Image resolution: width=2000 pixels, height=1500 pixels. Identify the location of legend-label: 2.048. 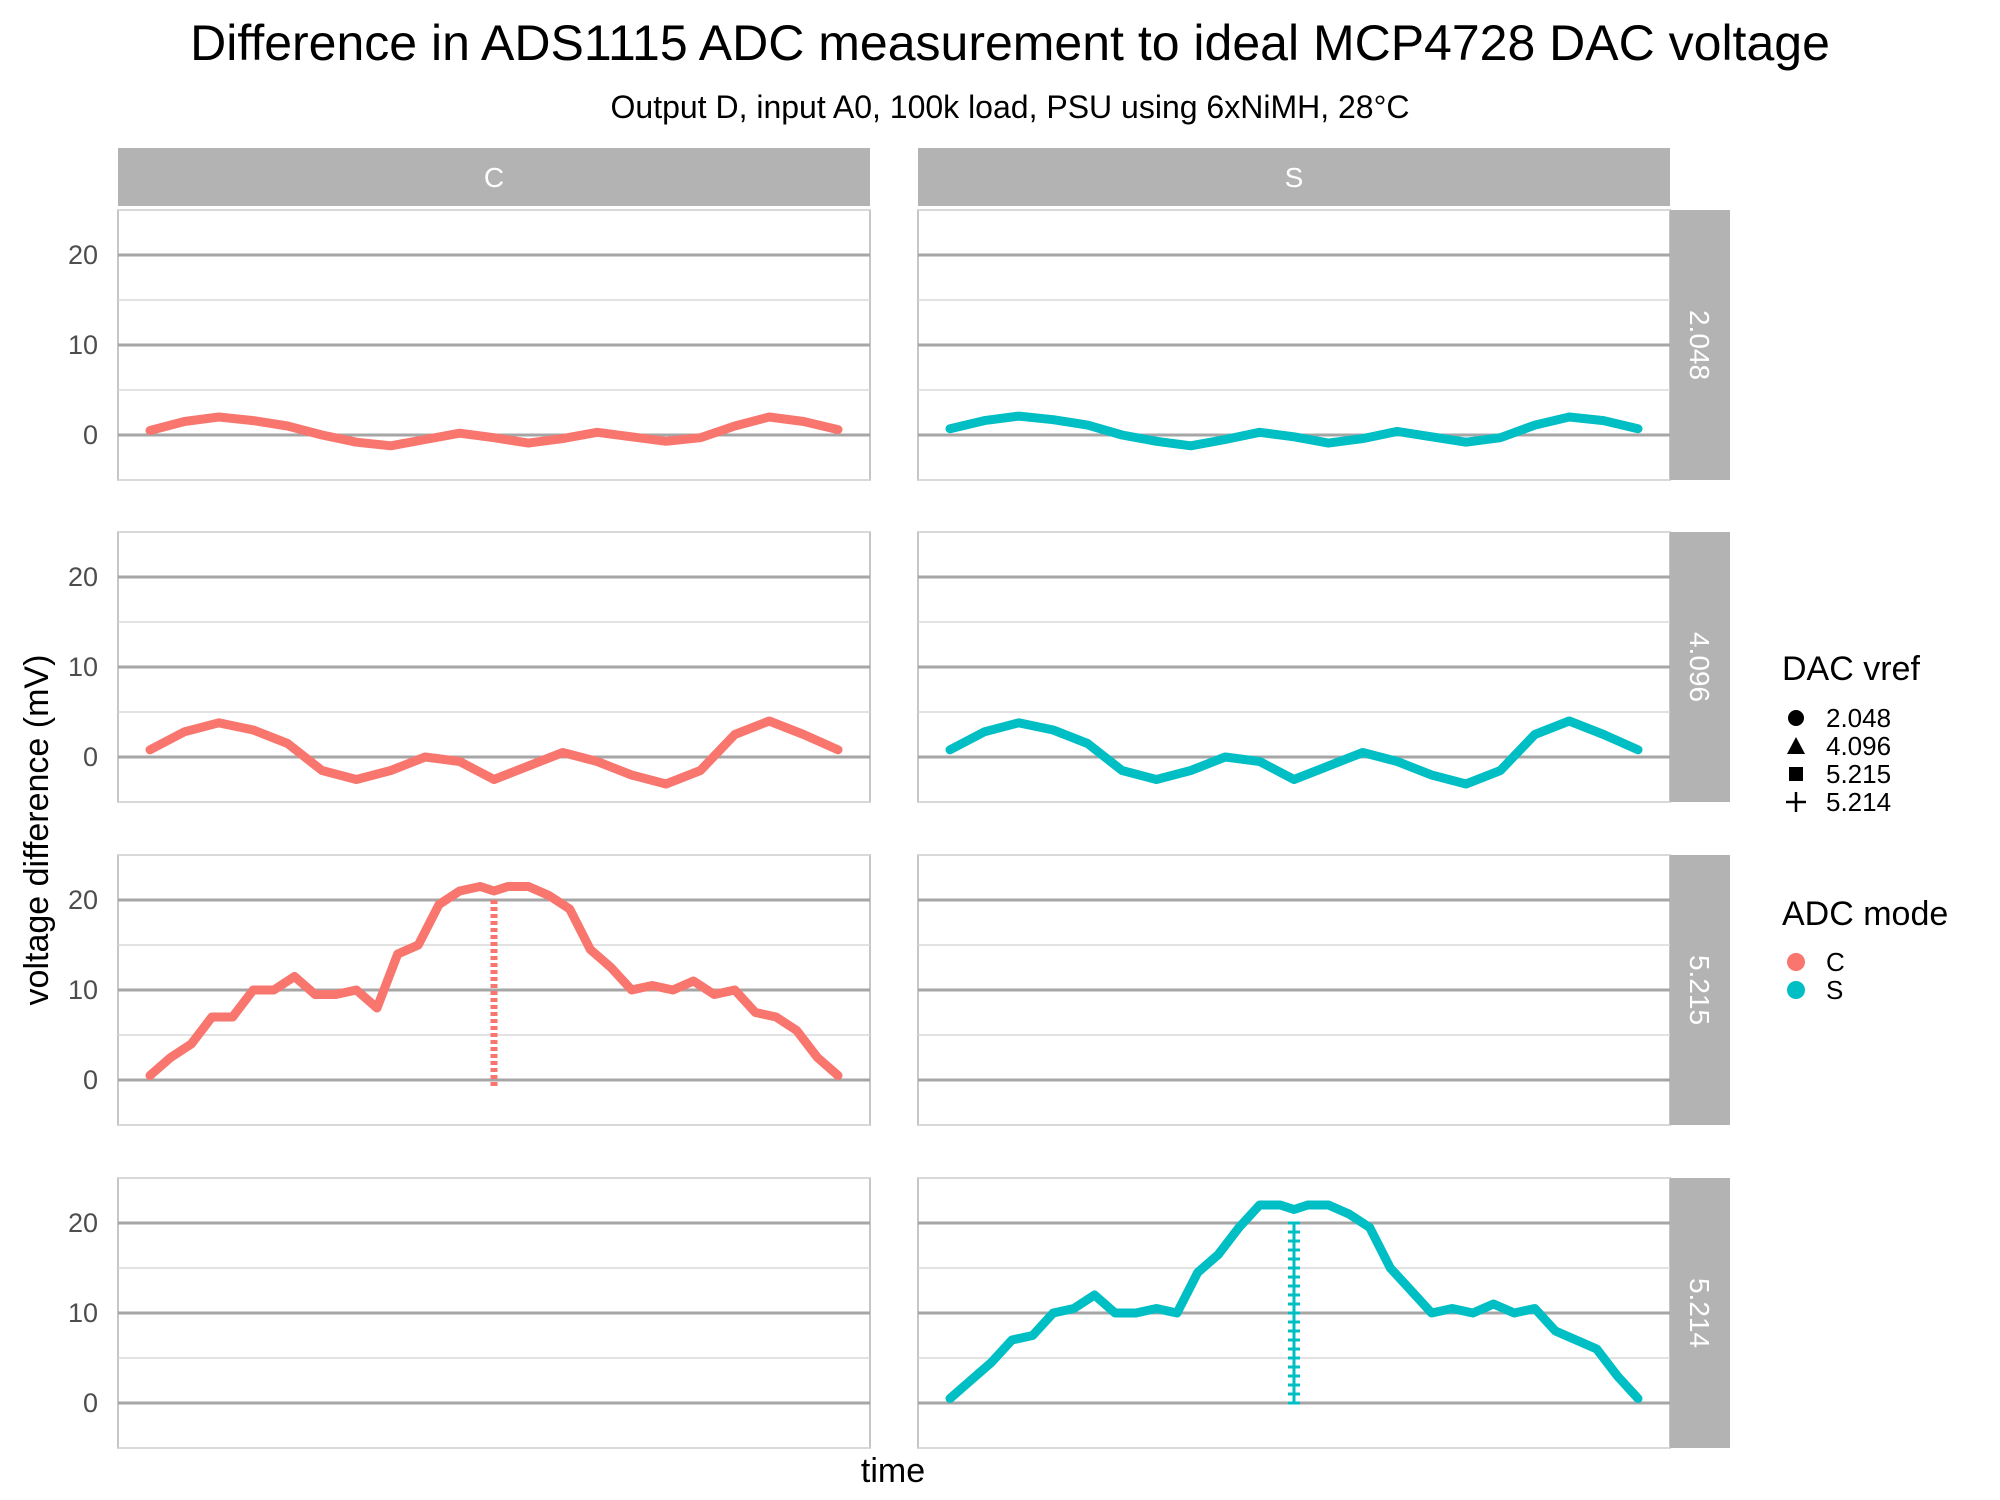
(1858, 718).